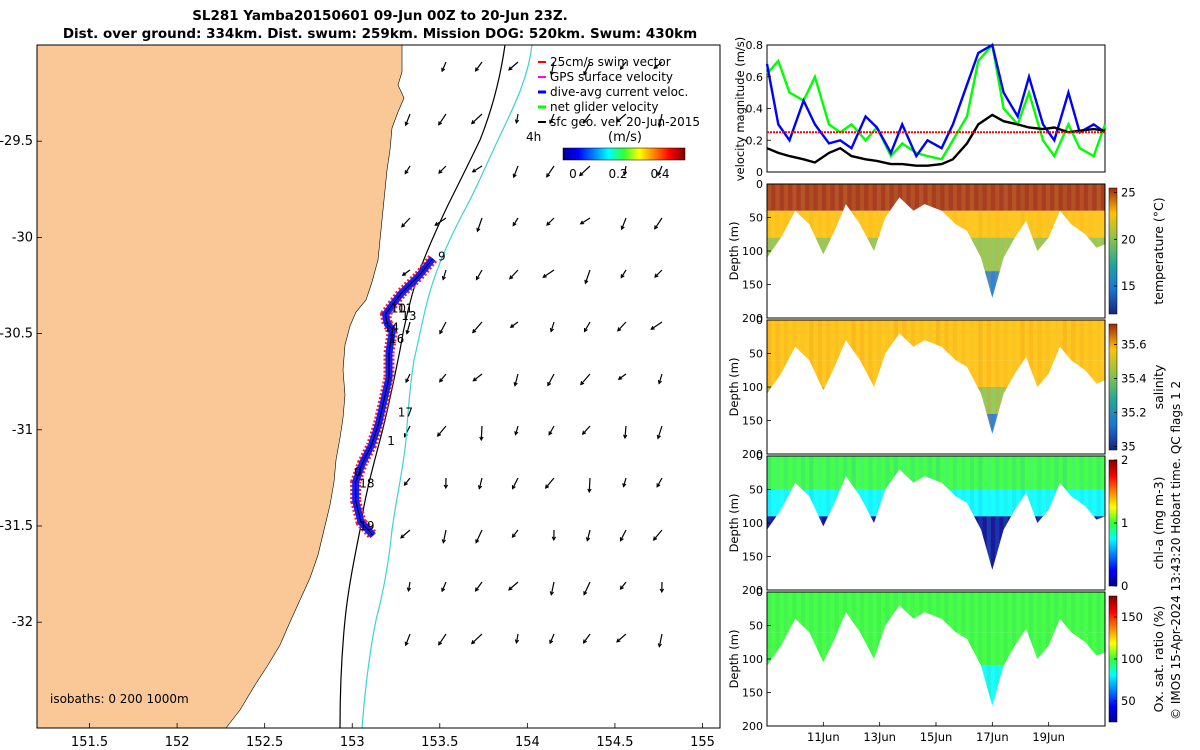 Image resolution: width=1200 pixels, height=750 pixels. What do you see at coordinates (625, 122) in the screenshot?
I see `legend-geo-vel: sfc geo. vel. 20-Jun-2015` at bounding box center [625, 122].